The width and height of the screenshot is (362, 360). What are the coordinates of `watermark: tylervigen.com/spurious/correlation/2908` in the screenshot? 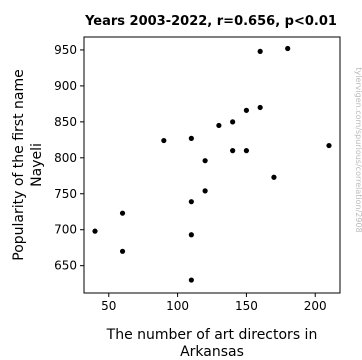 It's located at (358, 149).